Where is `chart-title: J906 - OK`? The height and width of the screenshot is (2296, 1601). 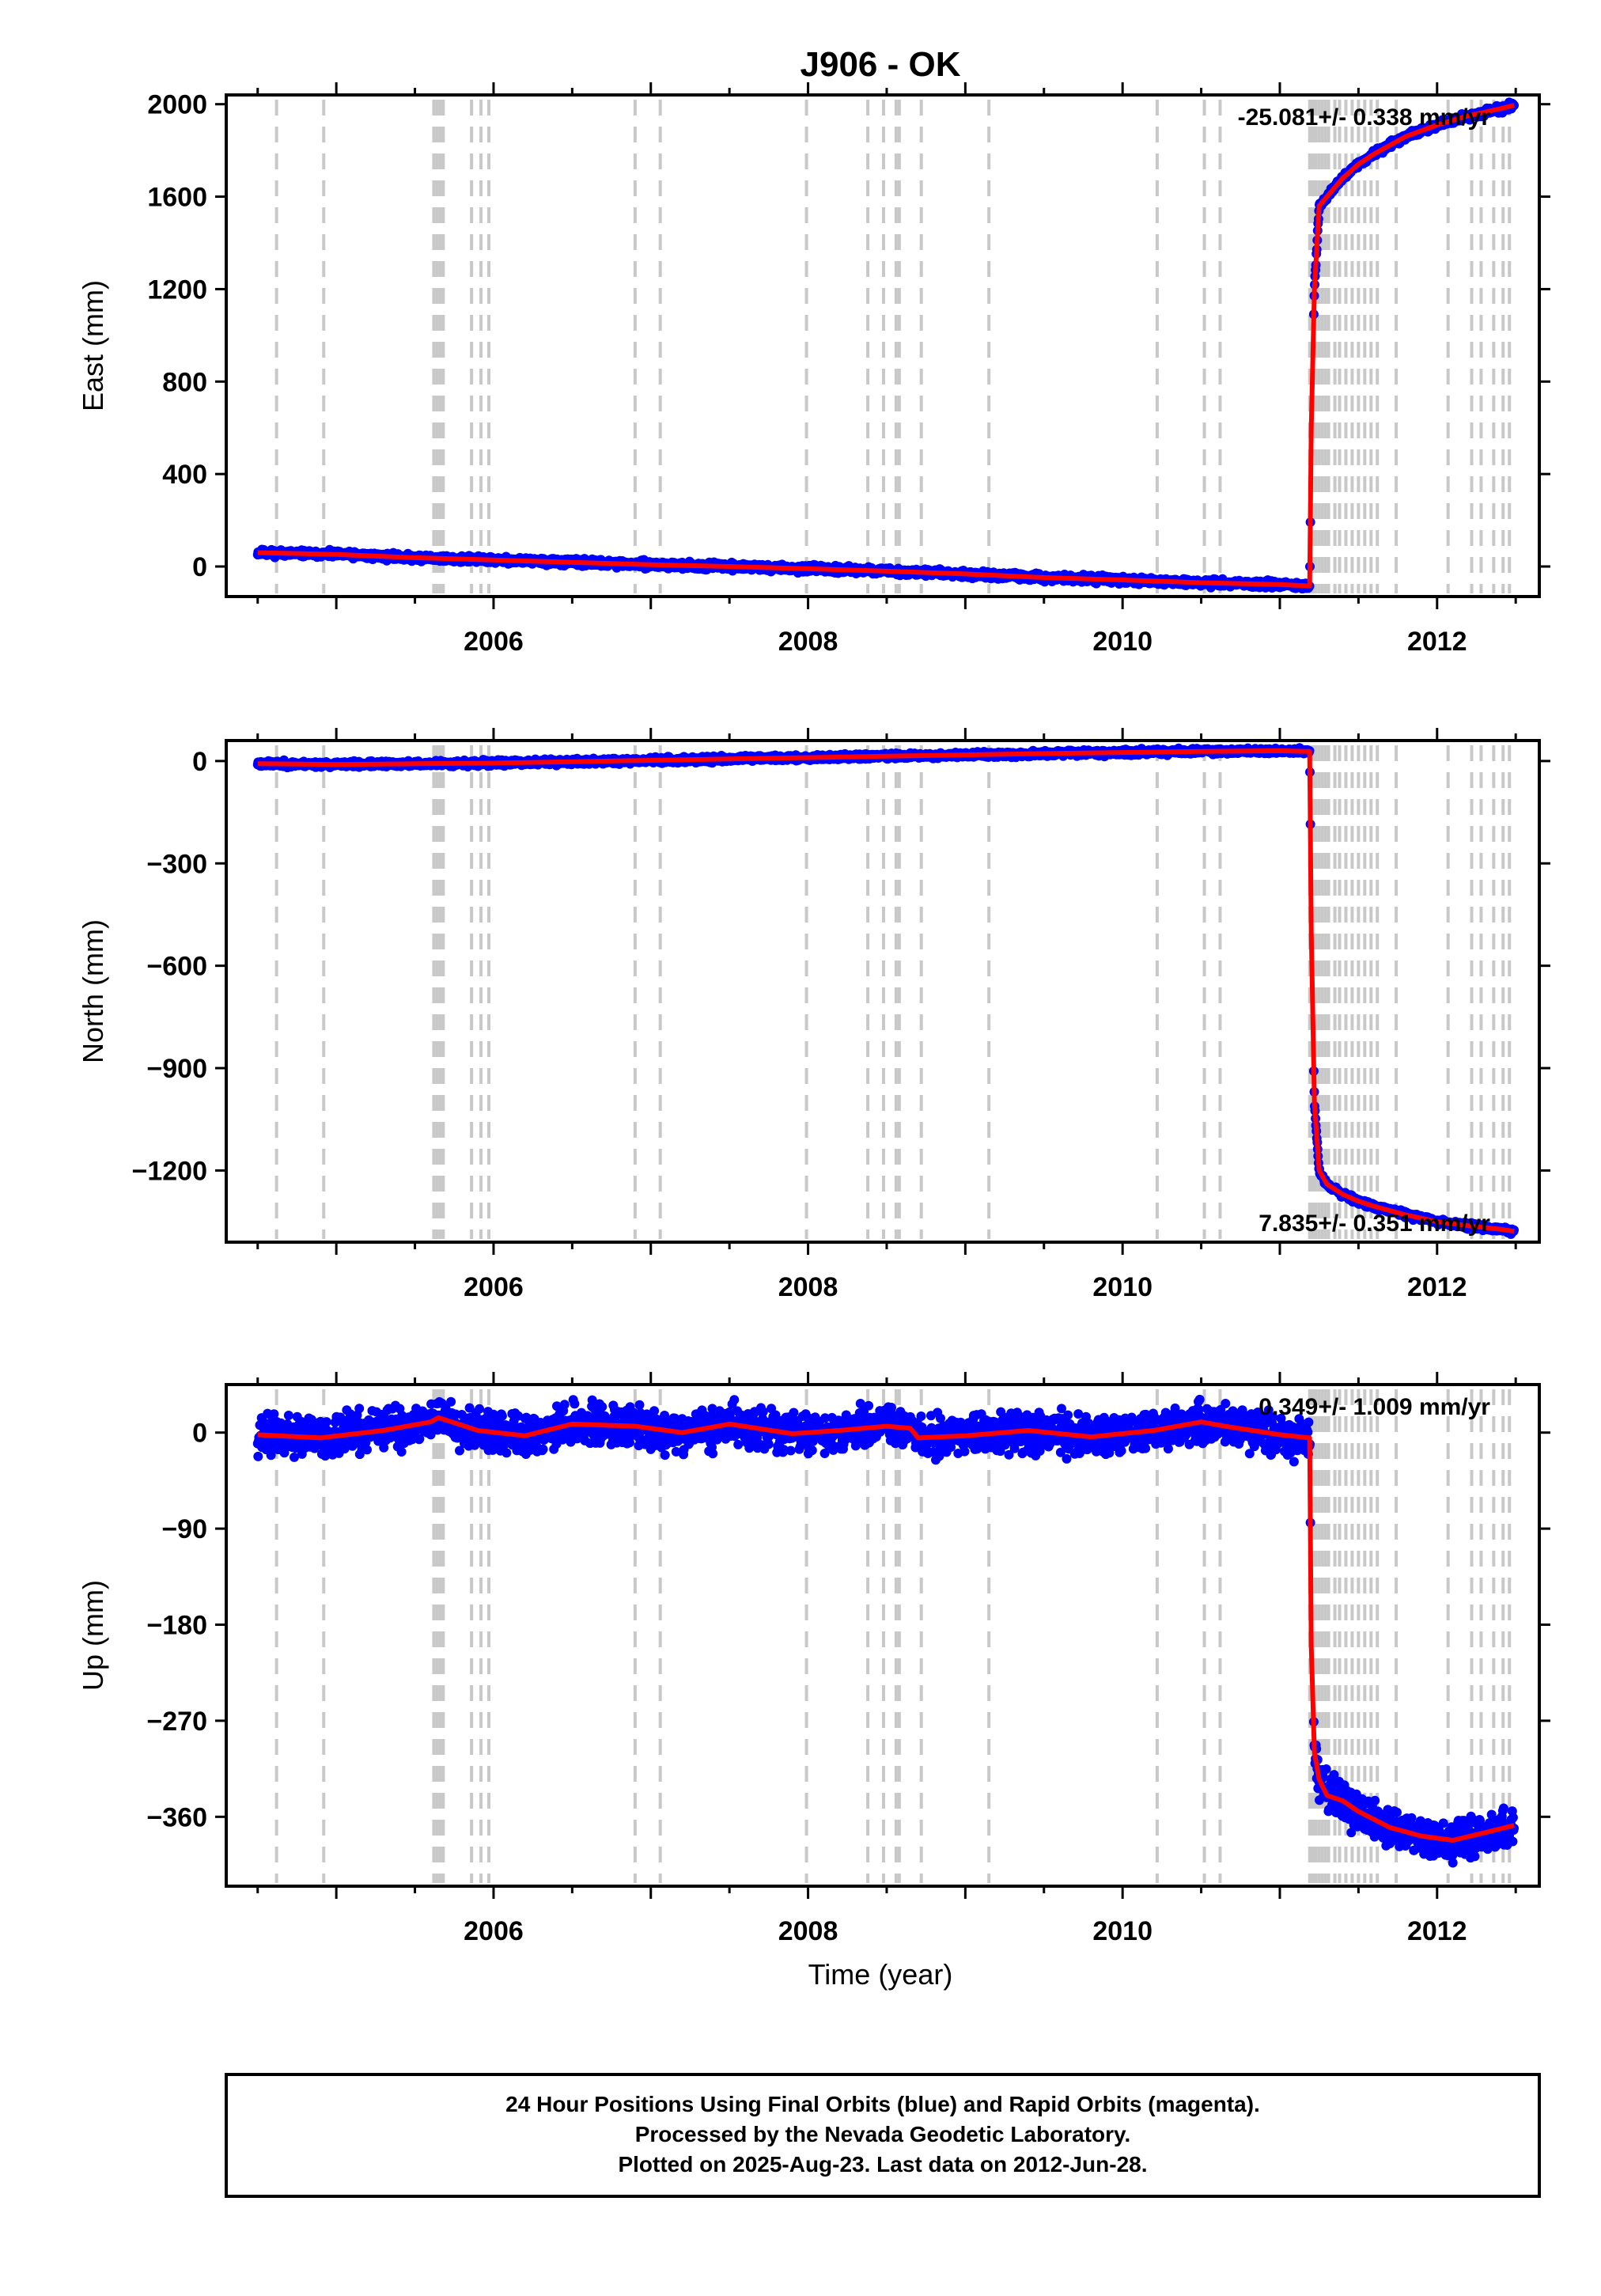 chart-title: J906 - OK is located at coordinates (881, 64).